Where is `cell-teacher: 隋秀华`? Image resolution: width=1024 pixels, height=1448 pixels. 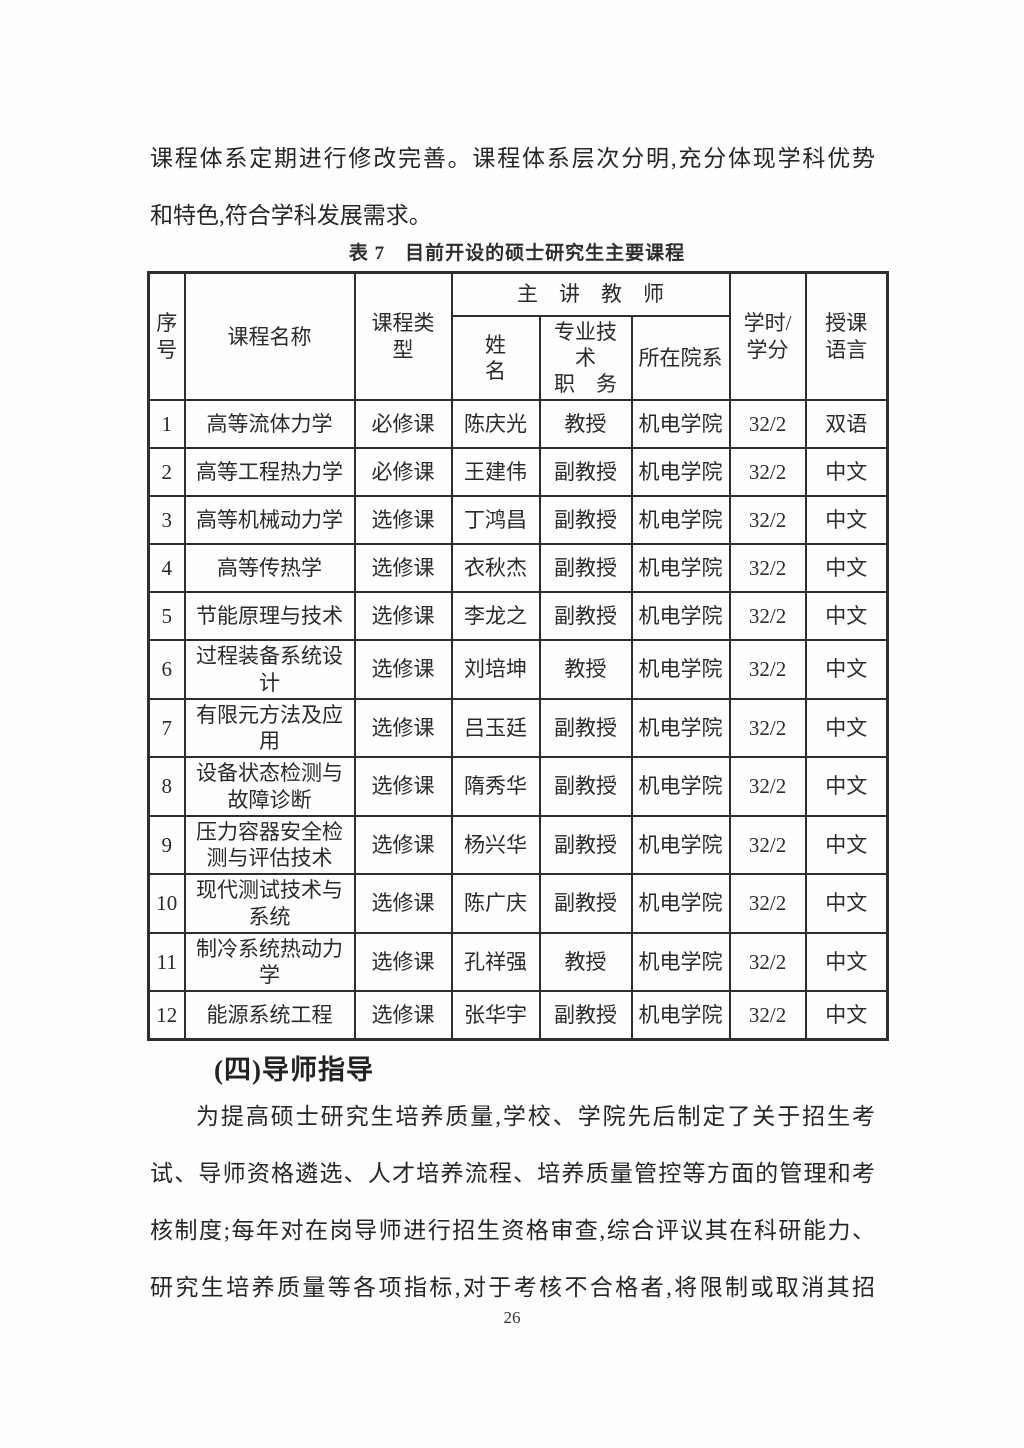 cell-teacher: 隋秀华 is located at coordinates (495, 786).